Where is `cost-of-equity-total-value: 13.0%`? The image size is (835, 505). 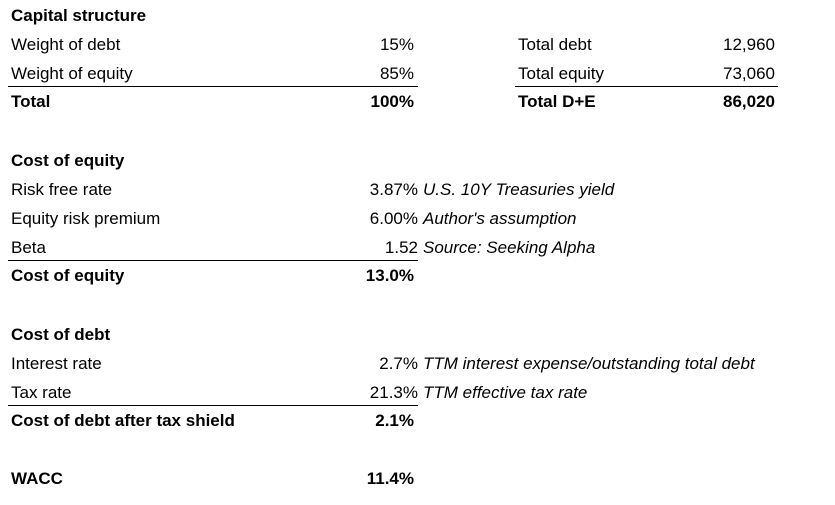 cost-of-equity-total-value: 13.0% is located at coordinates (389, 275).